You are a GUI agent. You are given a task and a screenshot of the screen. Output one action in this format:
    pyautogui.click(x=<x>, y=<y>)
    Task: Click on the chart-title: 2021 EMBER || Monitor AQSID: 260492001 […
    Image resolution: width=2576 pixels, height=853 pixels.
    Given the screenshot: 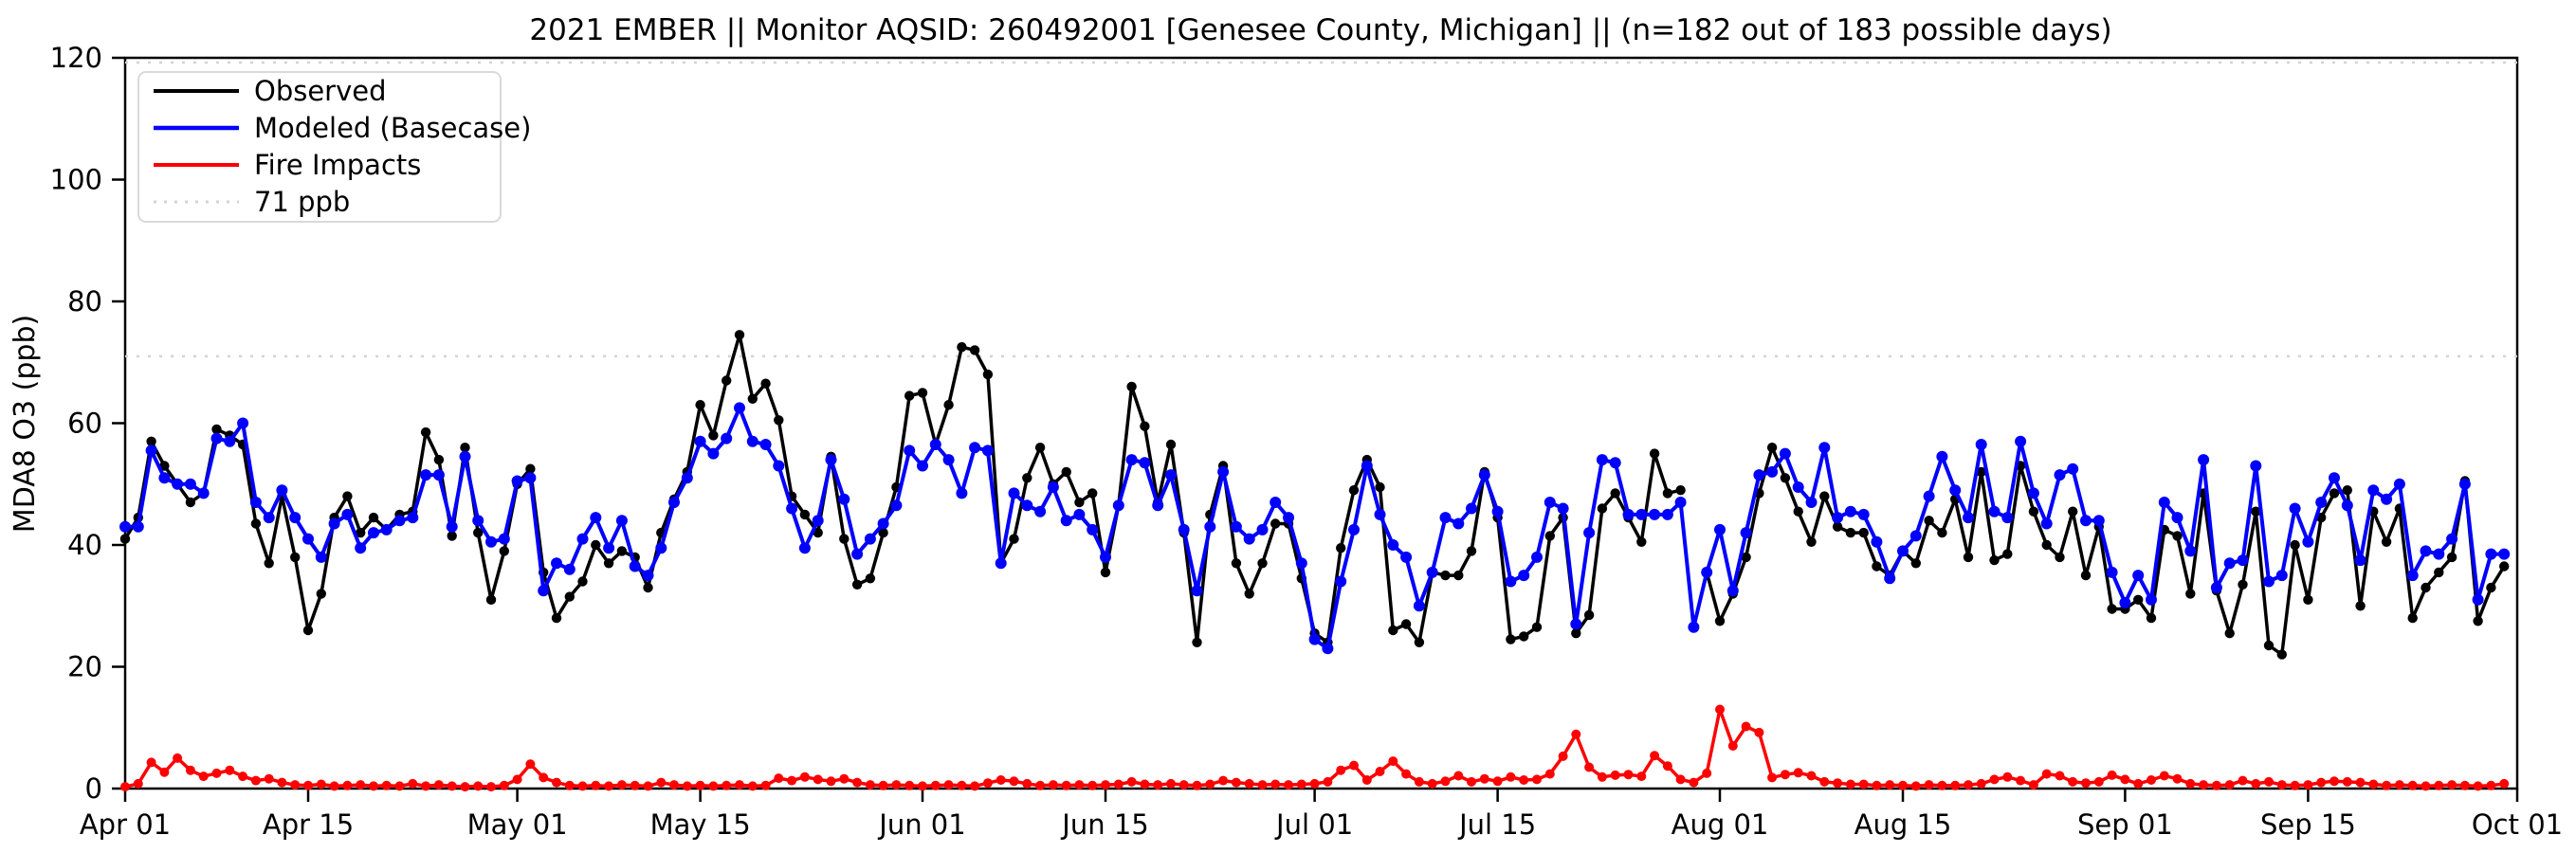 What is the action you would take?
    pyautogui.click(x=1320, y=30)
    